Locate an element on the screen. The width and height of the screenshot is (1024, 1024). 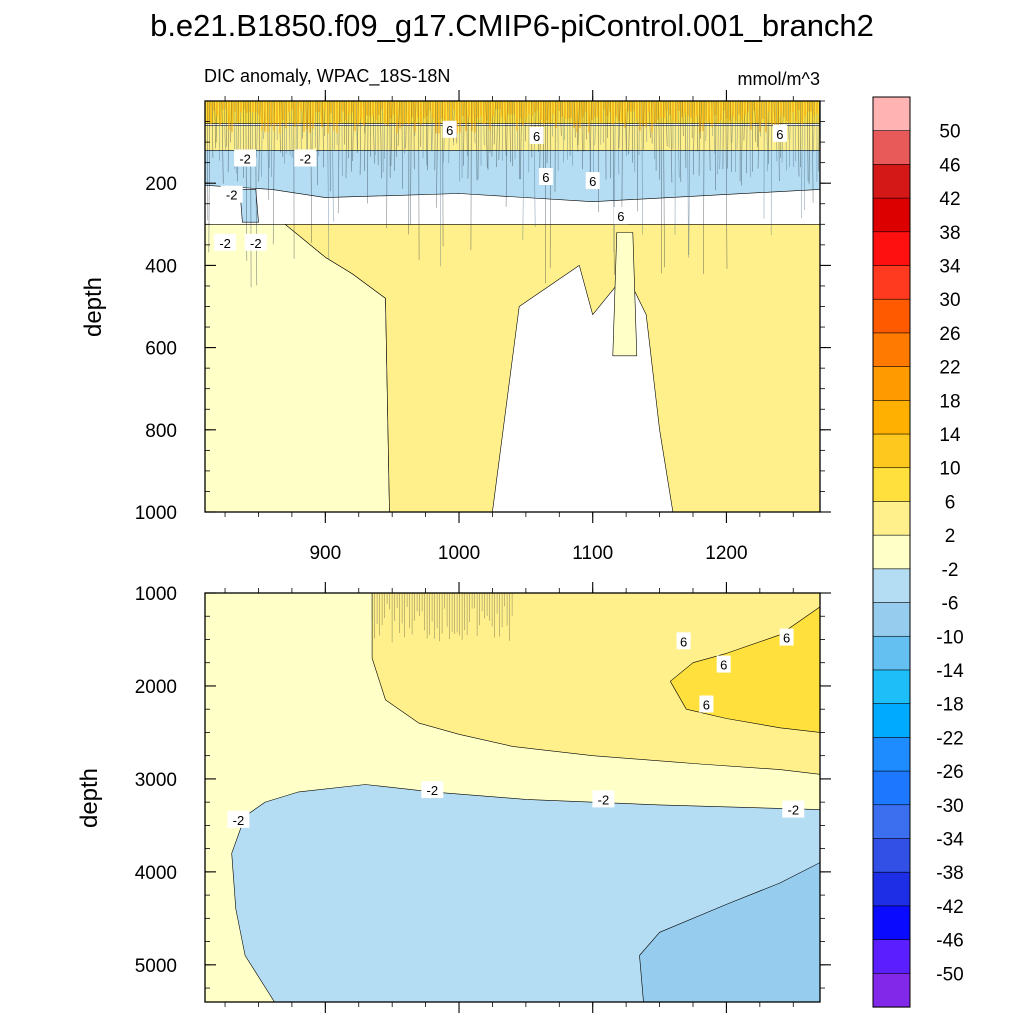
colorbar-label-15: -10 is located at coordinates (949, 637).